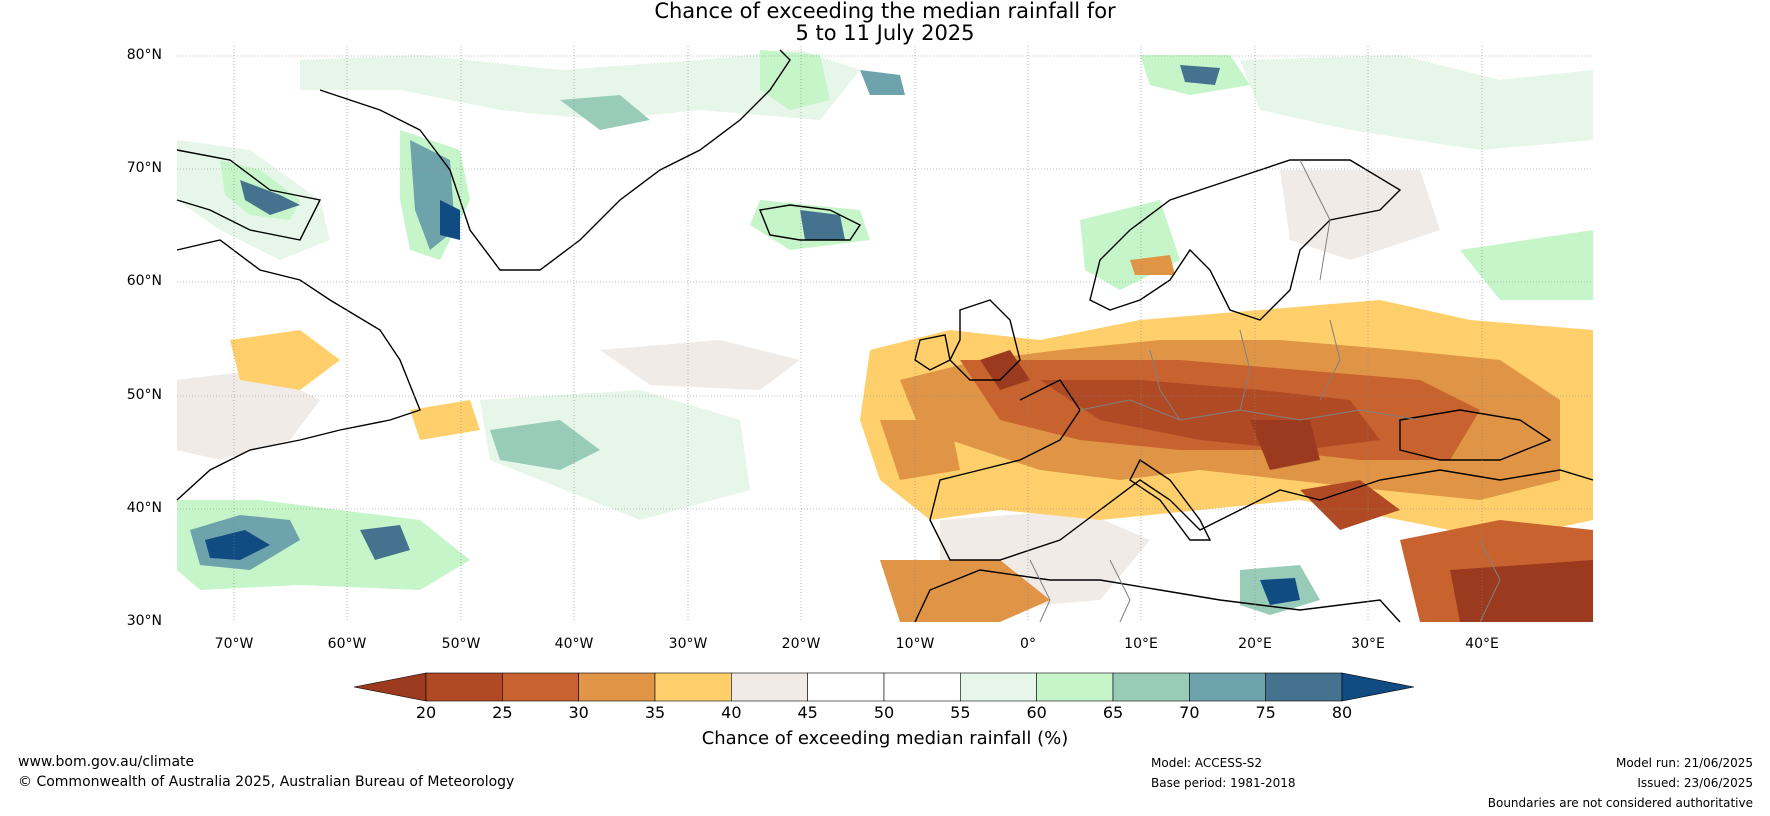 This screenshot has width=1770, height=816. What do you see at coordinates (801, 644) in the screenshot?
I see `lon-label-20w: 20°W` at bounding box center [801, 644].